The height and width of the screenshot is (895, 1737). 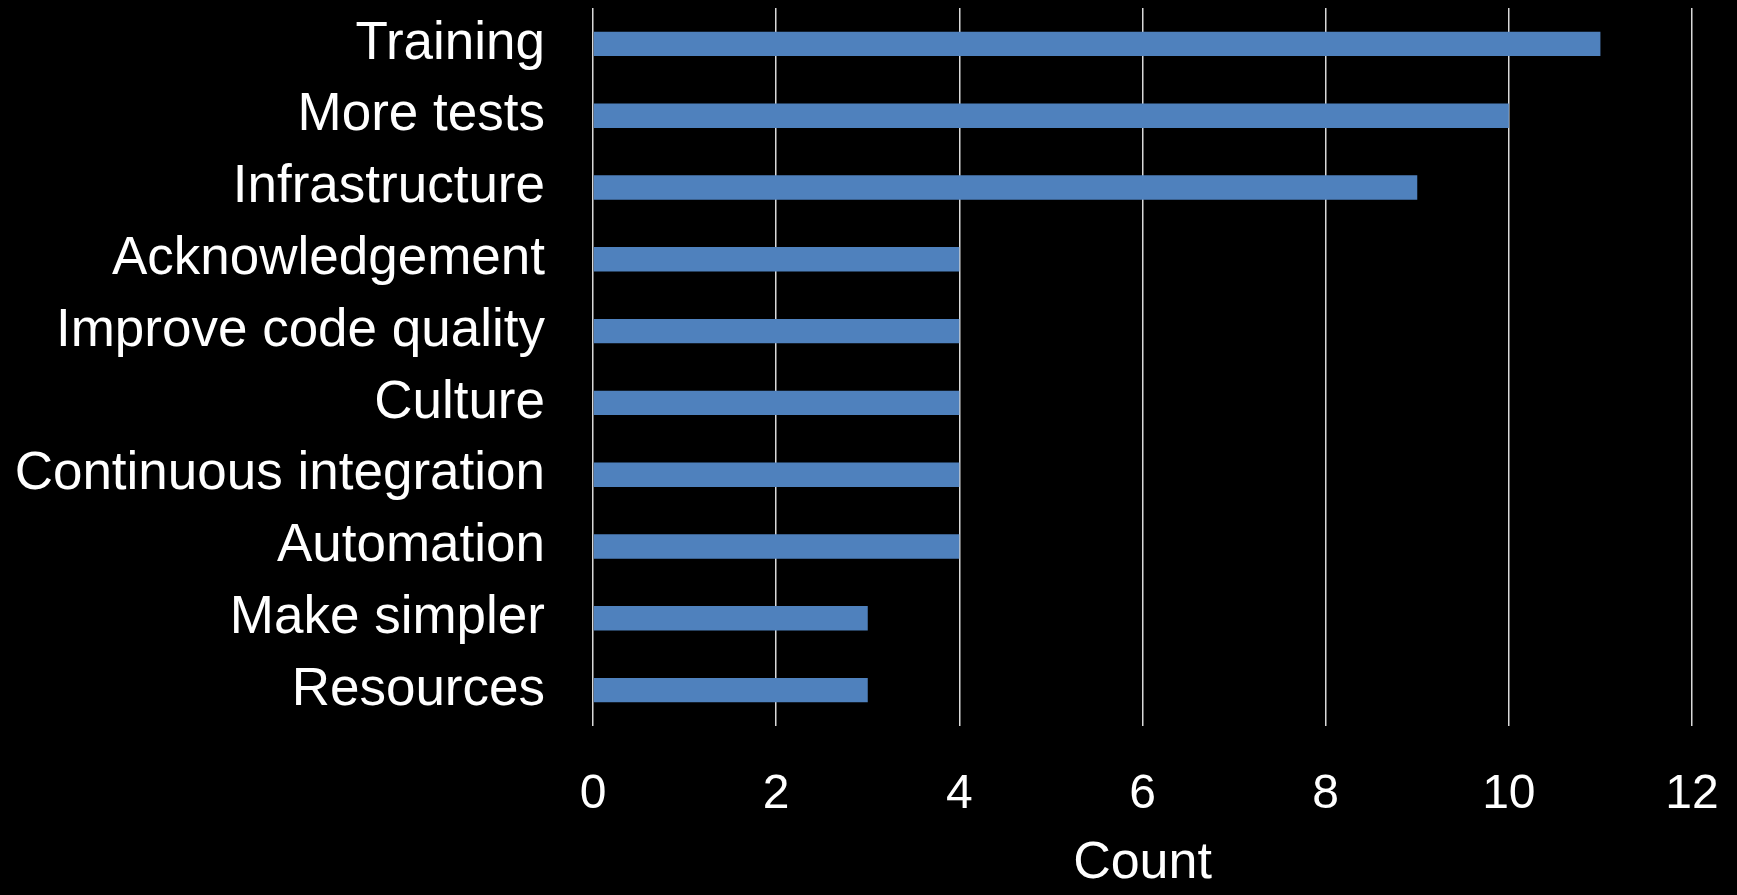 I want to click on y-tick-label: Resources, so click(x=418, y=686).